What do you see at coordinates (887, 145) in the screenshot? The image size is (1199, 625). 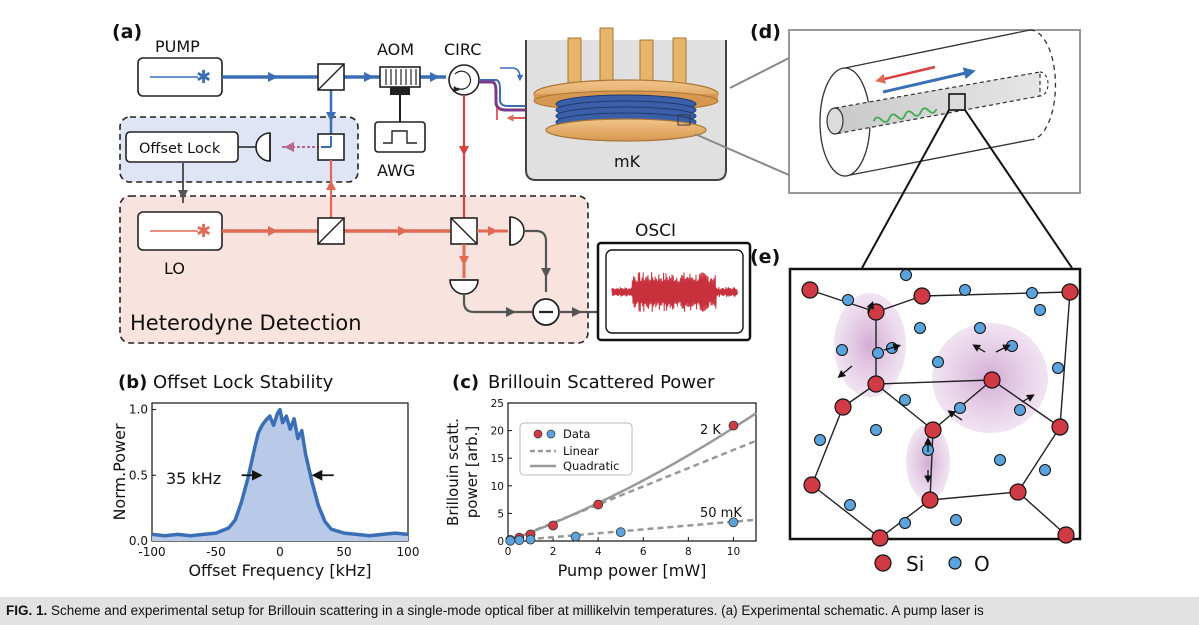 I see `fiber-panel: (d)` at bounding box center [887, 145].